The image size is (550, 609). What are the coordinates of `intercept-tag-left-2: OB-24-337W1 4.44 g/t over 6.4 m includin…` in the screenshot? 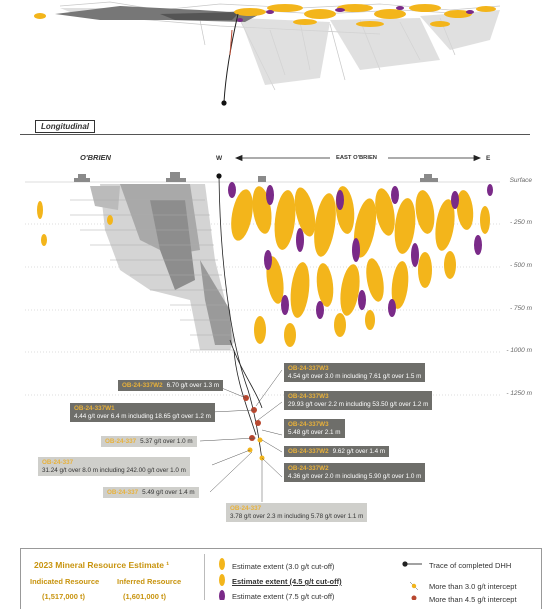 It's located at (142, 412).